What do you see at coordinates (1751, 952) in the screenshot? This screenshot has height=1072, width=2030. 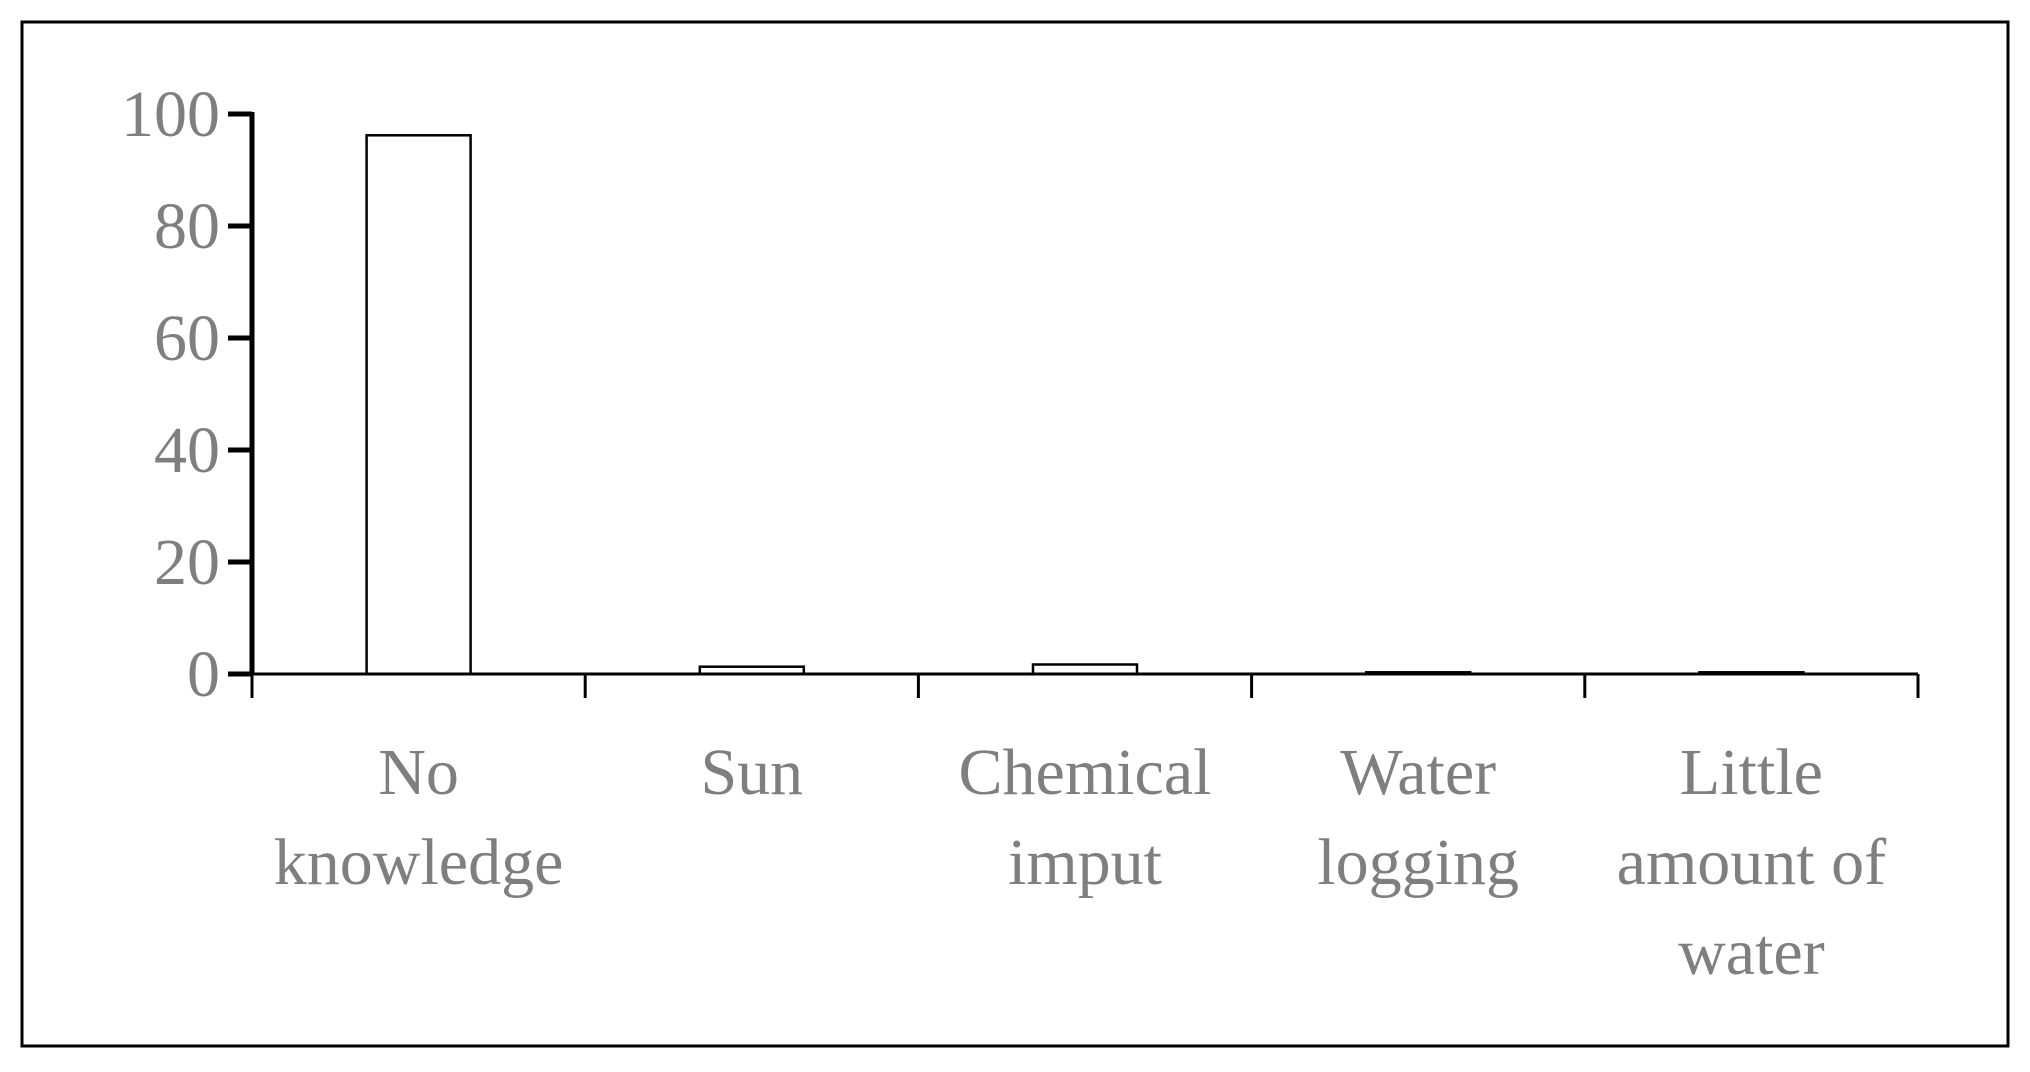 I see `x-tick-label: water` at bounding box center [1751, 952].